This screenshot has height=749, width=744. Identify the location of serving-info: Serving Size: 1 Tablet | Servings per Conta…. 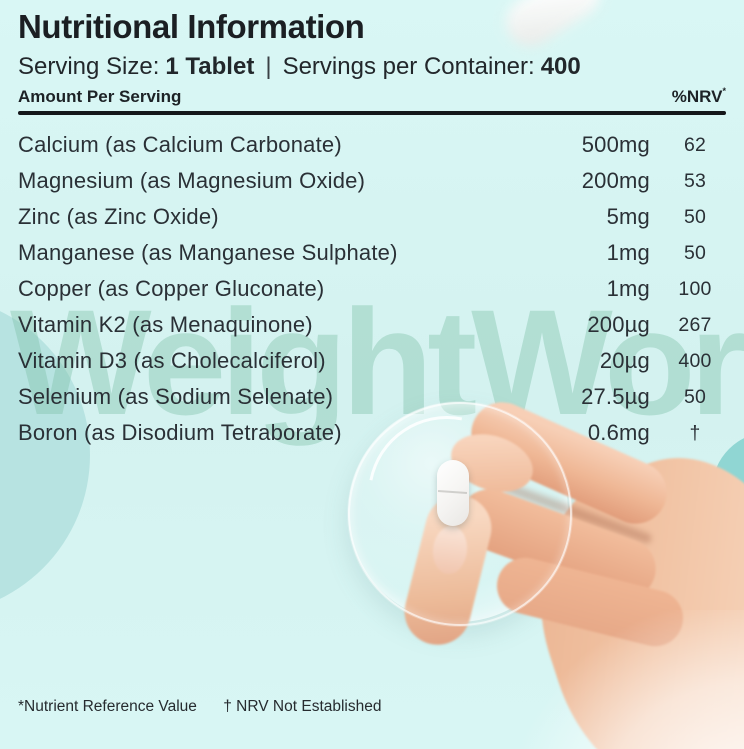
(299, 67).